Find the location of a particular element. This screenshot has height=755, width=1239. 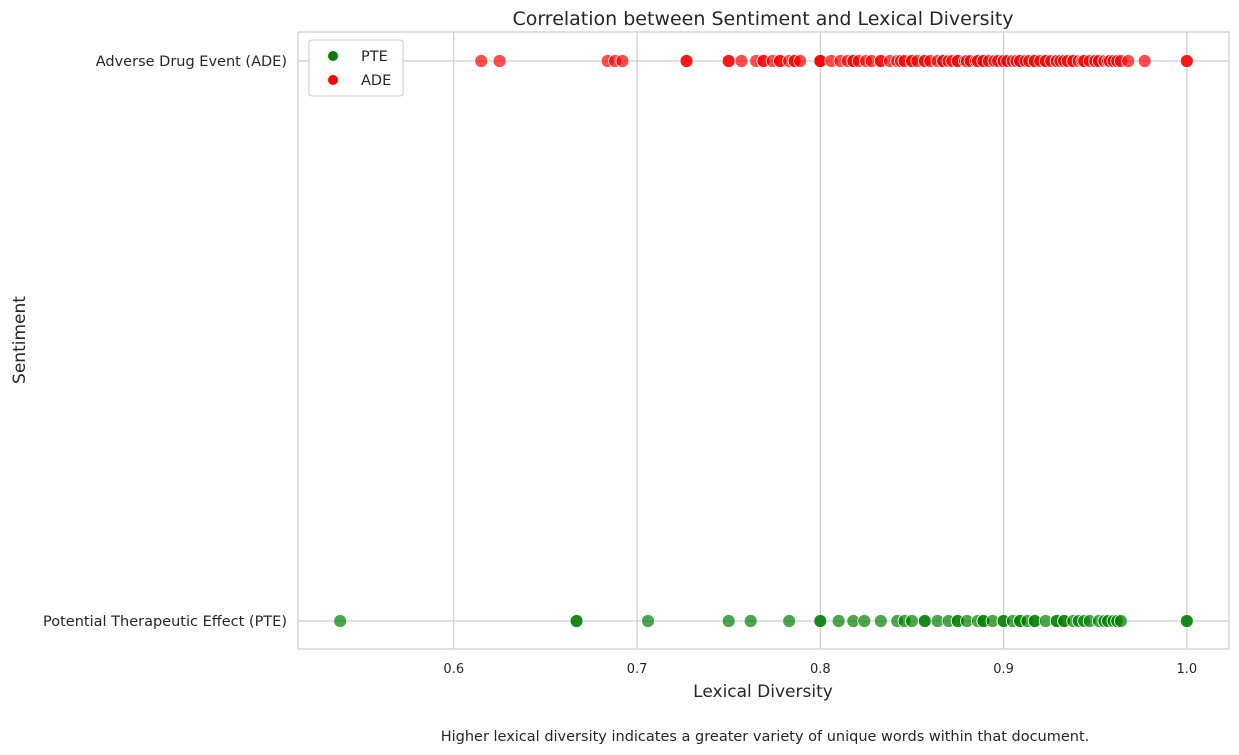

y-axis-label: Sentiment is located at coordinates (20, 340).